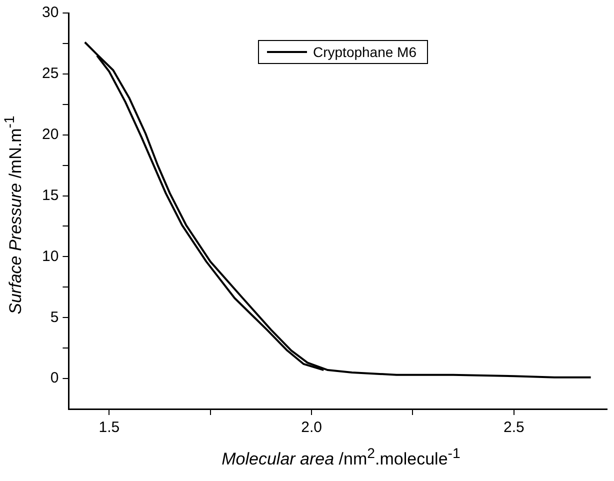 The width and height of the screenshot is (614, 481). What do you see at coordinates (50, 195) in the screenshot?
I see `y-tick-label: 15` at bounding box center [50, 195].